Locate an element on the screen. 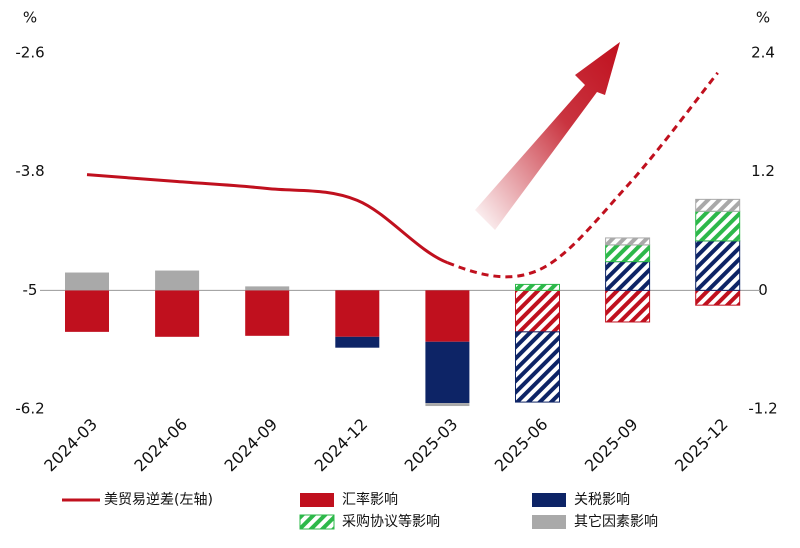 Image resolution: width=800 pixels, height=548 pixels. legend-label: 汇率影响 is located at coordinates (370, 499).